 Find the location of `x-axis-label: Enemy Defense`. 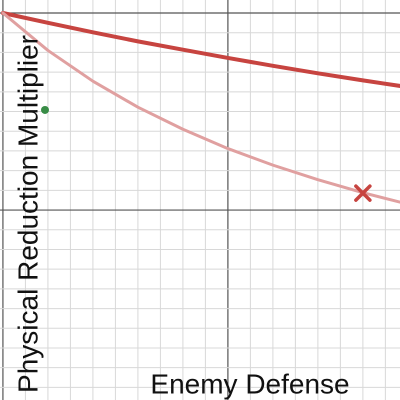

x-axis-label: Enemy Defense is located at coordinates (249, 383).